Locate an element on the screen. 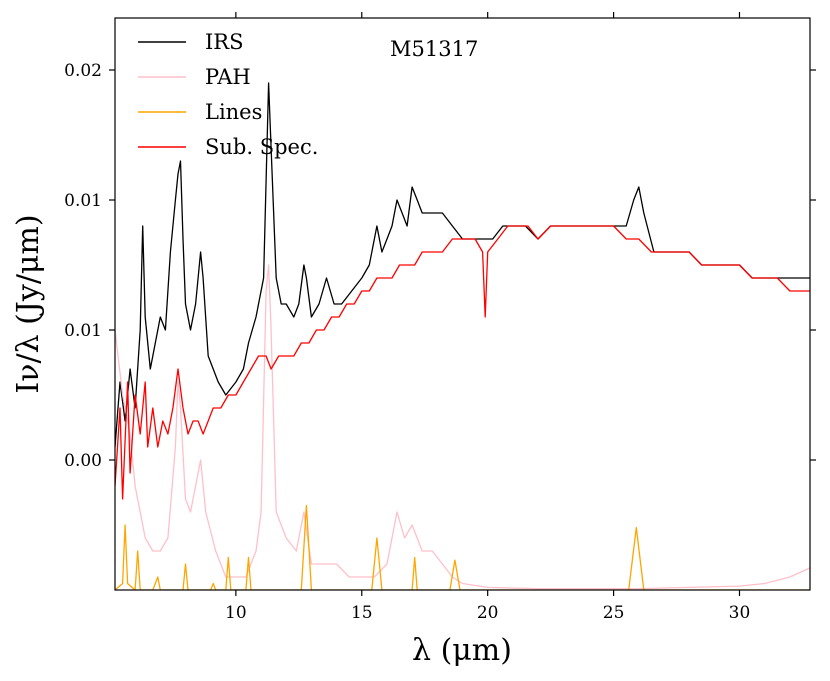 This screenshot has width=830, height=681. legend-label: Sub. Spec. is located at coordinates (261, 147).